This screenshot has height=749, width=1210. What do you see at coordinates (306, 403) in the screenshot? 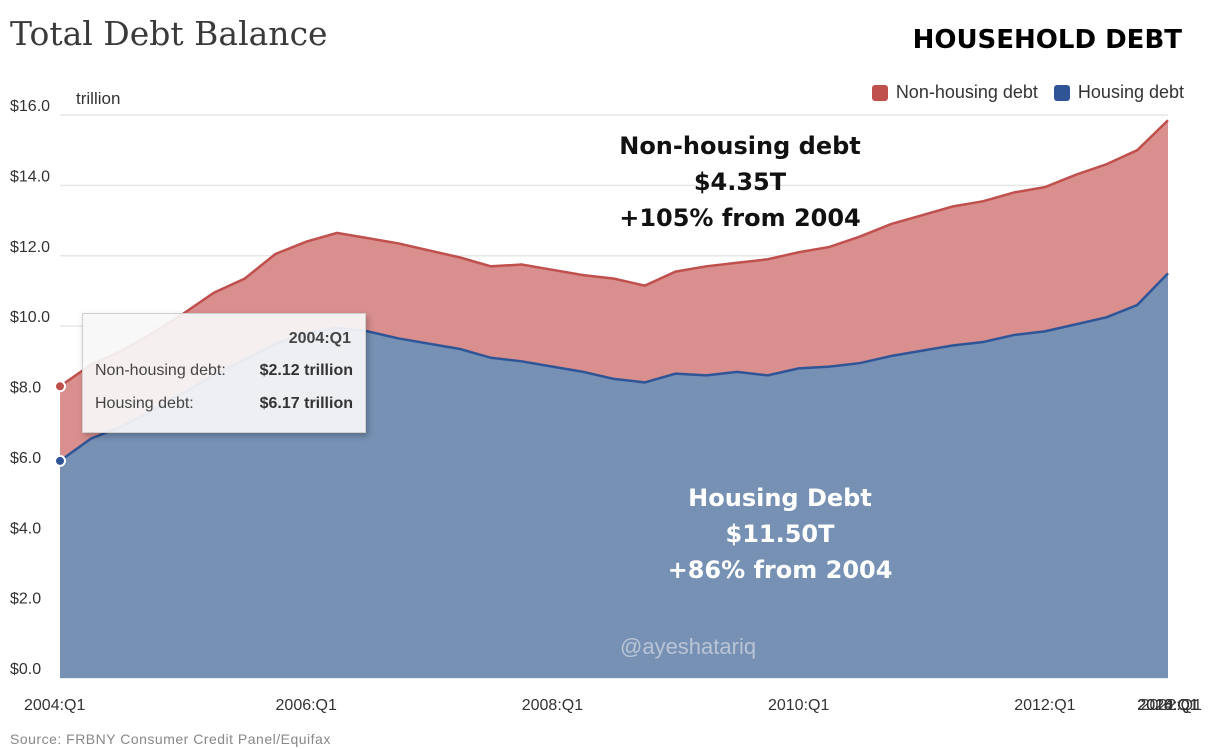
I see `tooltip-value: $6.17 trillion` at bounding box center [306, 403].